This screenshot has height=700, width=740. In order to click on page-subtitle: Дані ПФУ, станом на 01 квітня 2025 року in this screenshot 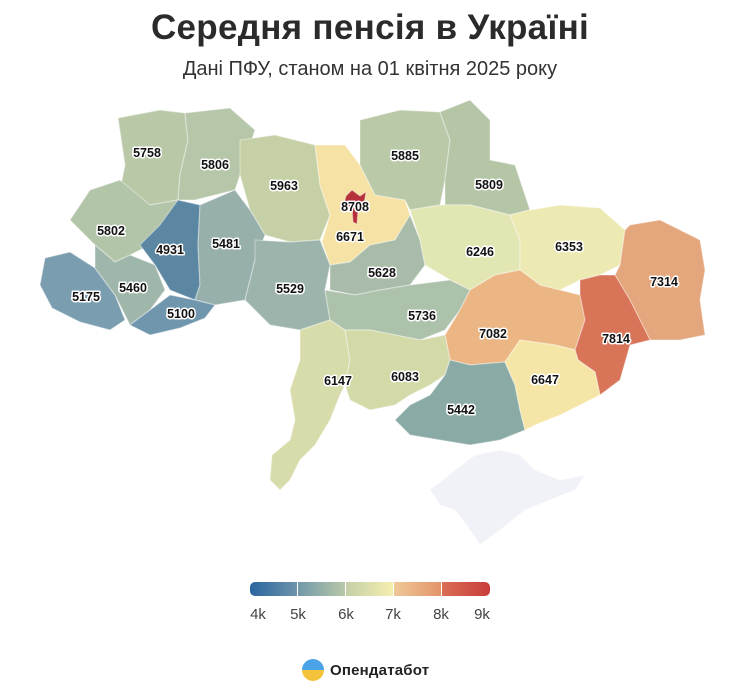, I will do `click(370, 69)`.